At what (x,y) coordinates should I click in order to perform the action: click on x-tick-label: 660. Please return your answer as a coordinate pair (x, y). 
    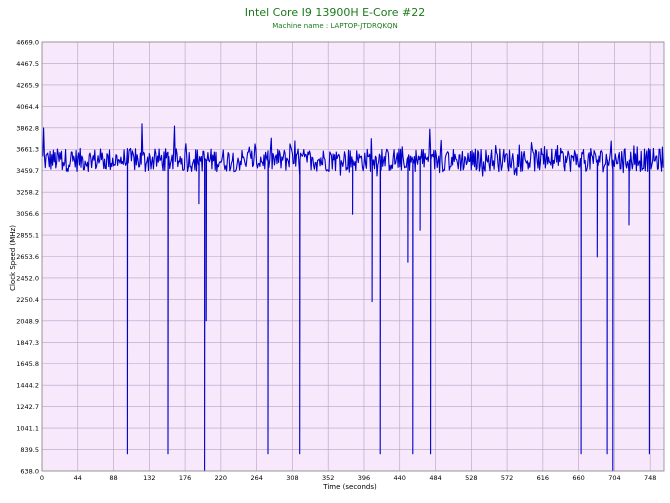
    Looking at the image, I should click on (578, 478).